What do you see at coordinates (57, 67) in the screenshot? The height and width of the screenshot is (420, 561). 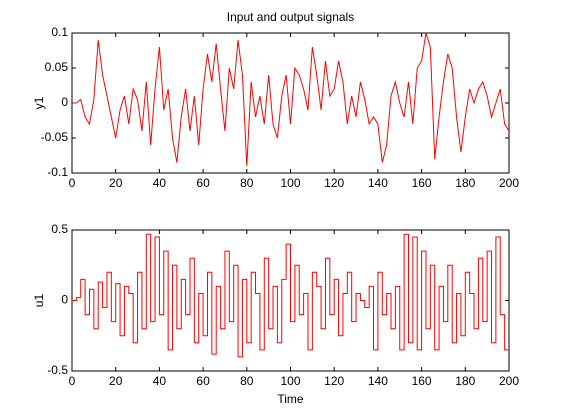 I see `y-tick-label: 0.05` at bounding box center [57, 67].